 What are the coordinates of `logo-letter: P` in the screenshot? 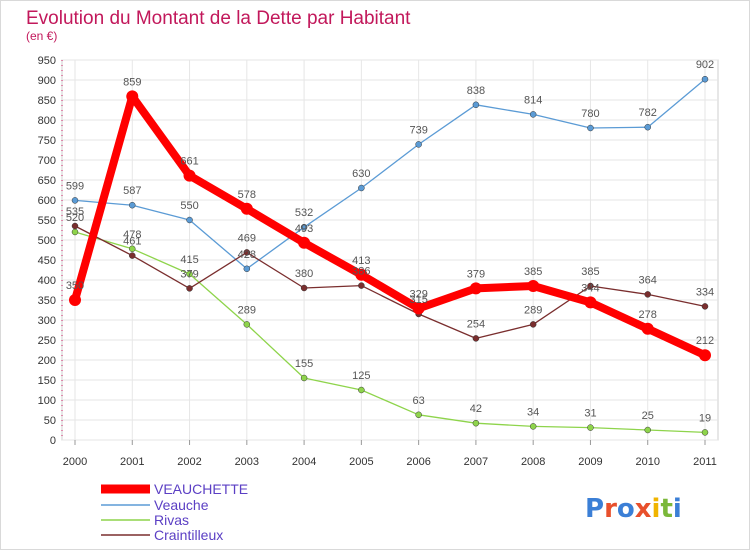 It's located at (594, 509).